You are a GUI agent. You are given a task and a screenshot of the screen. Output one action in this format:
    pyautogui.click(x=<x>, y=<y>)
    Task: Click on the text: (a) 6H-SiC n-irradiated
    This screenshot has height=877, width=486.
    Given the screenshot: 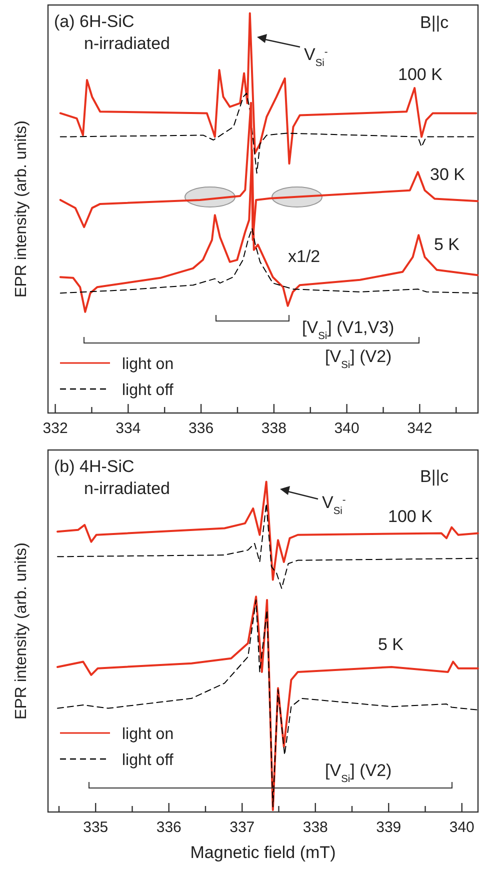 What is the action you would take?
    pyautogui.click(x=112, y=32)
    